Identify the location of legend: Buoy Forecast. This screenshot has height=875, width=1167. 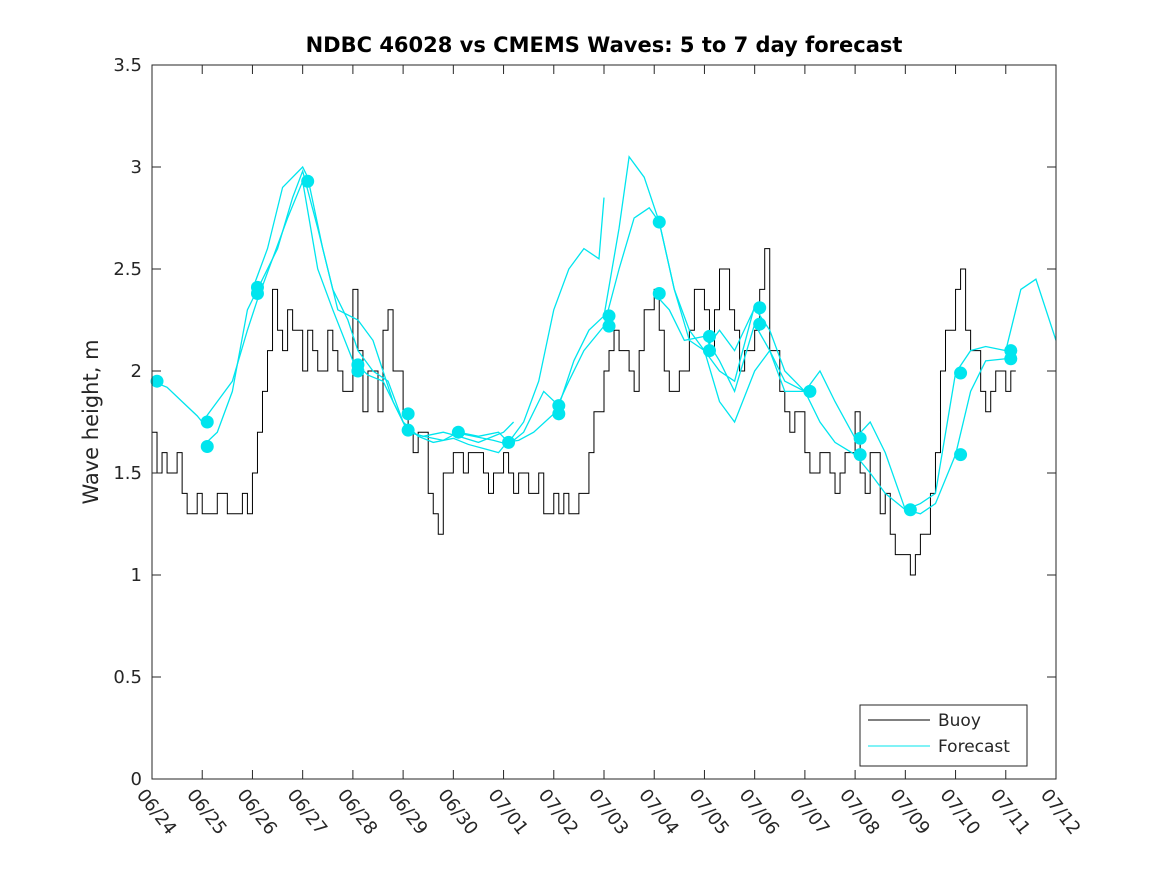
(943, 735).